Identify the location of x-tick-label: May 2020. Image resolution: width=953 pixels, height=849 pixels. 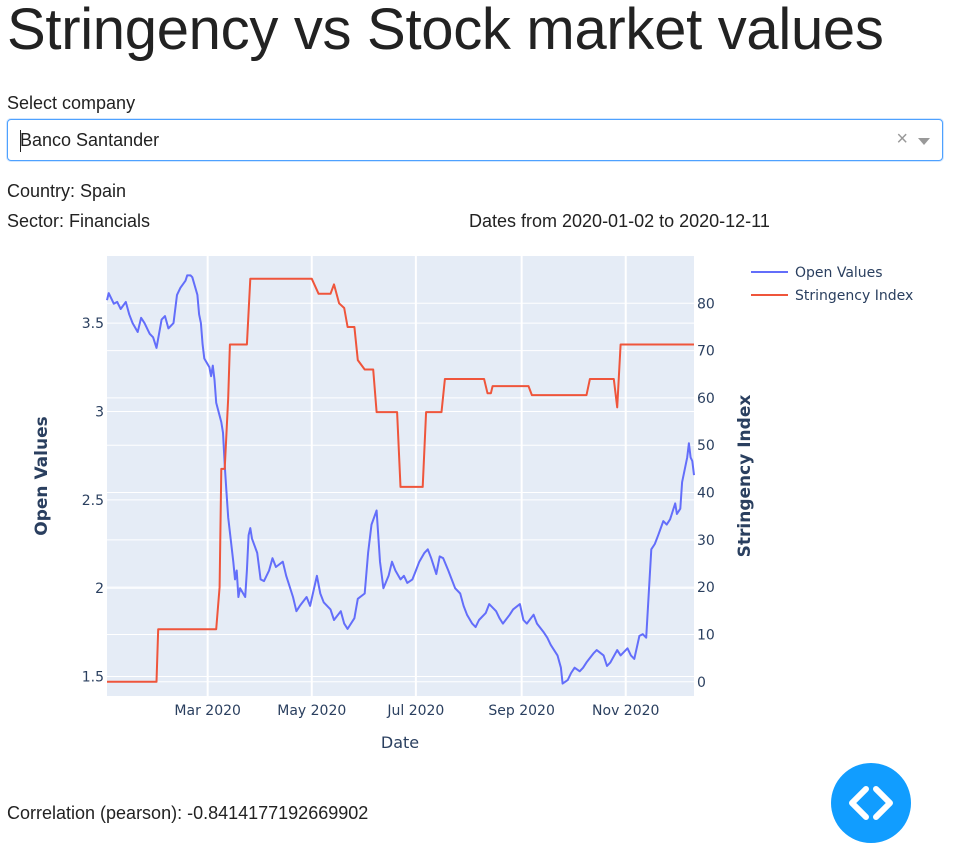
(311, 711).